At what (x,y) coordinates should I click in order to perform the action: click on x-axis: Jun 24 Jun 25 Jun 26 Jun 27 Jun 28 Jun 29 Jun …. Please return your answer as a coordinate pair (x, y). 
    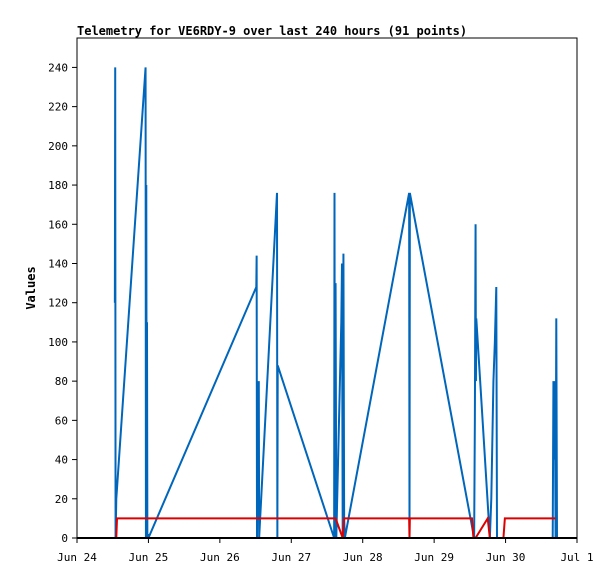
    Looking at the image, I should click on (325, 551).